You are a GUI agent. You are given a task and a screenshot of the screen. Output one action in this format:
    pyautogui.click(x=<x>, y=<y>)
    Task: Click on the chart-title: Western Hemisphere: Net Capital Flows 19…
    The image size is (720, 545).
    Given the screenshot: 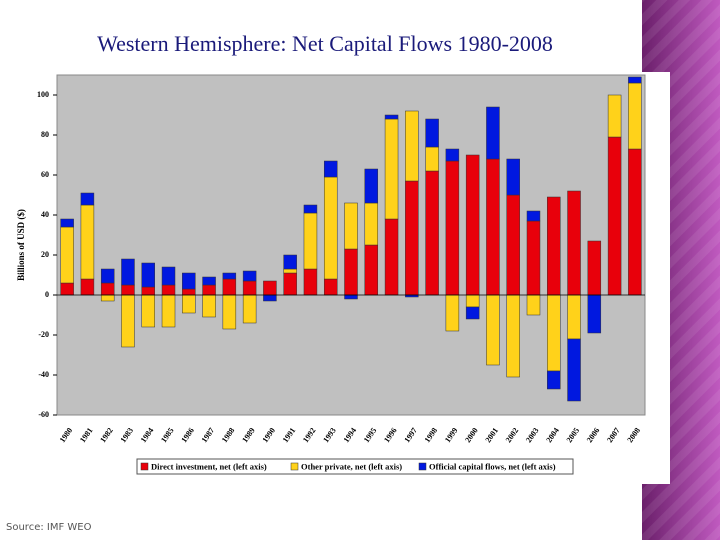 What is the action you would take?
    pyautogui.click(x=325, y=43)
    